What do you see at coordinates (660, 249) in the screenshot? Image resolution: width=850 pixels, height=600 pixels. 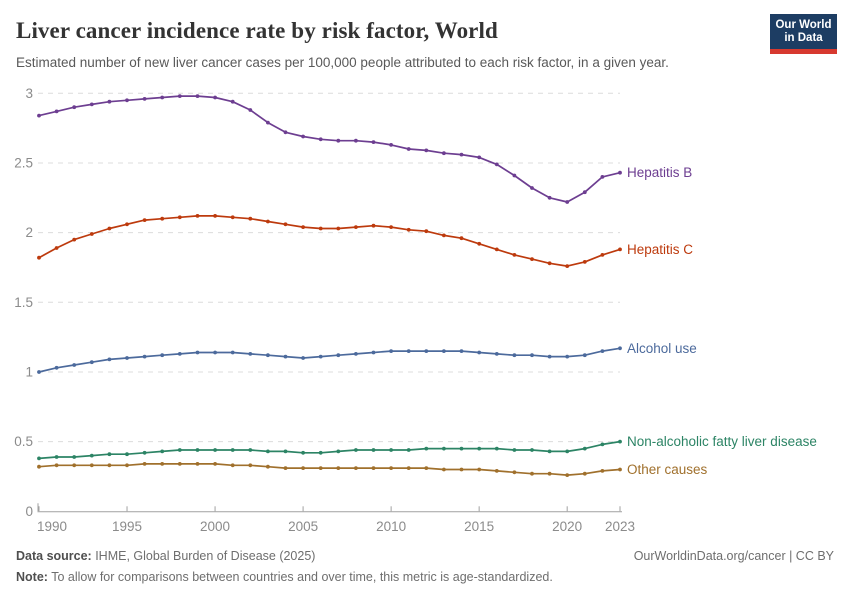 I see `series-label: Hepatitis C` at bounding box center [660, 249].